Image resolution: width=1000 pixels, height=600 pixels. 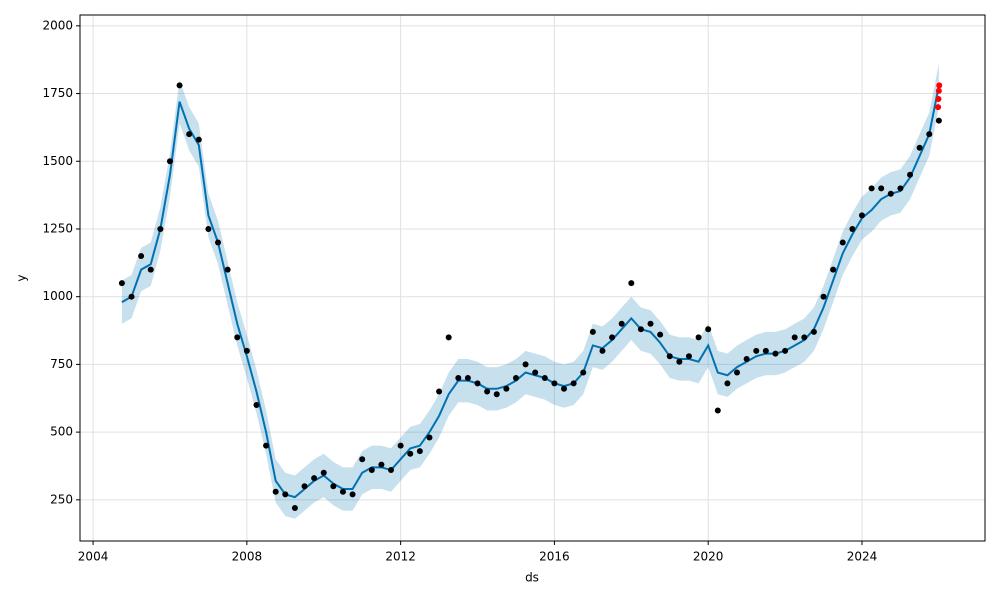 I want to click on y-tick-label: 1500, so click(x=57, y=161).